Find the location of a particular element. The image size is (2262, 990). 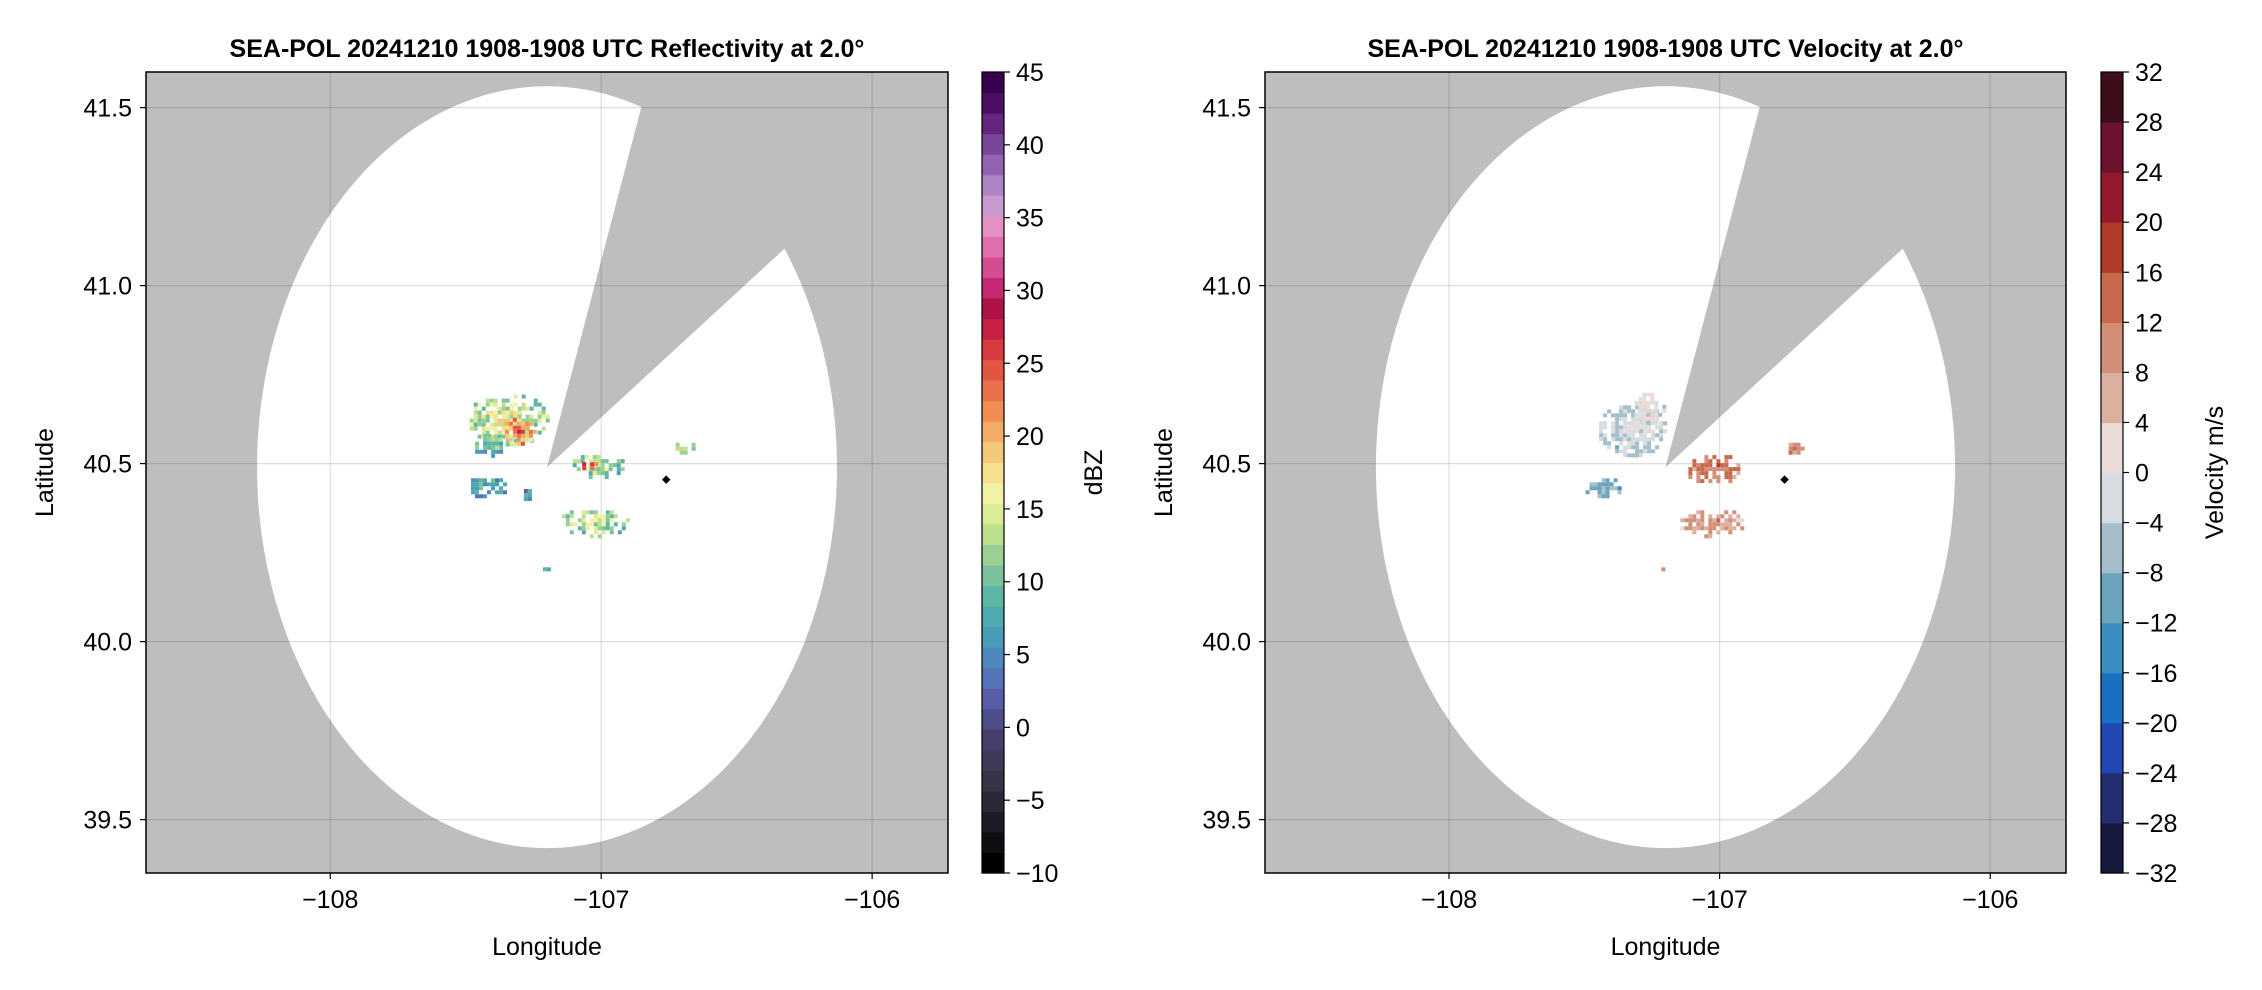

x-tick-label: −106 is located at coordinates (872, 900).